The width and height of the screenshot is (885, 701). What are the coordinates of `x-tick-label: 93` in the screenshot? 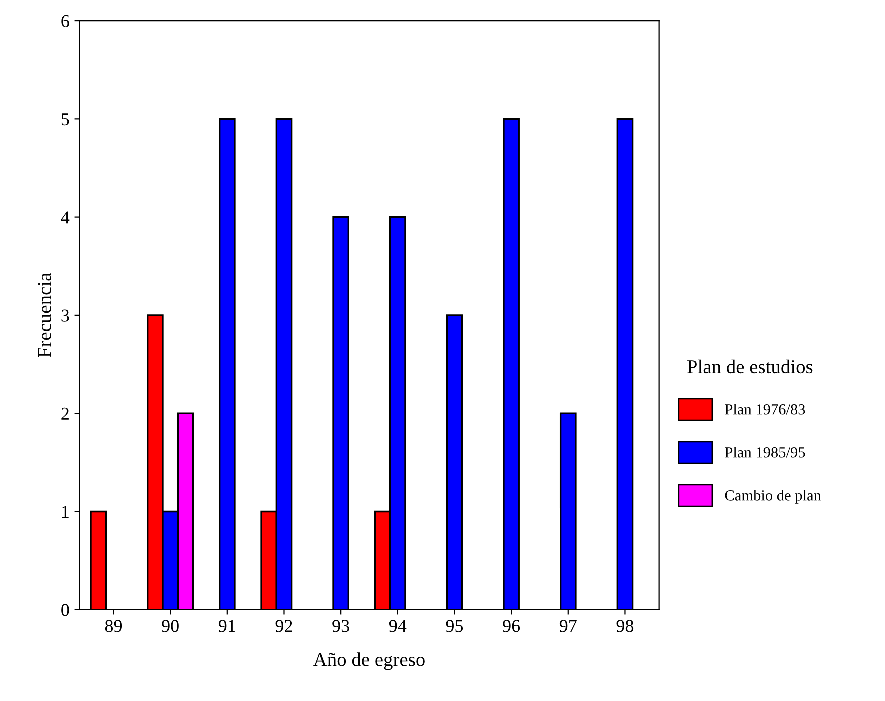 It's located at (341, 626).